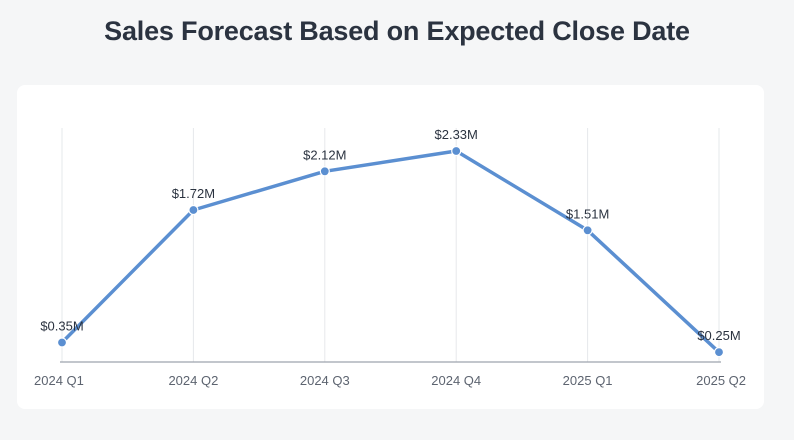  I want to click on data-label: $2.33M, so click(456, 134).